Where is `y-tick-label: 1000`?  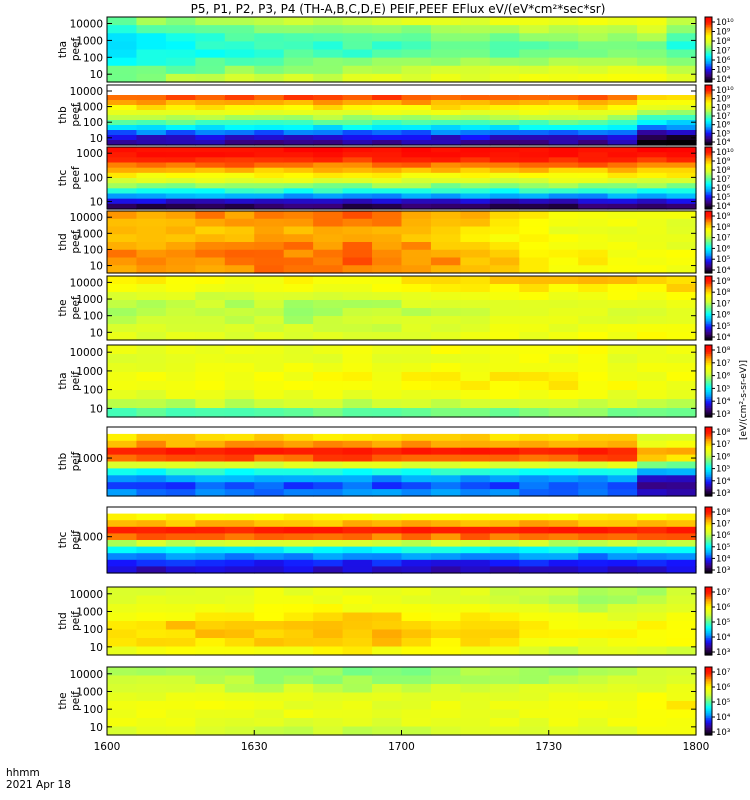 y-tick-label: 1000 is located at coordinates (89, 612).